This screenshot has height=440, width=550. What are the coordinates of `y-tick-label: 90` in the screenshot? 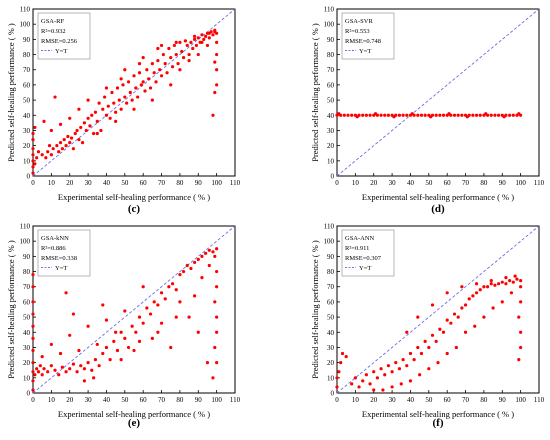 It's located at (331, 257).